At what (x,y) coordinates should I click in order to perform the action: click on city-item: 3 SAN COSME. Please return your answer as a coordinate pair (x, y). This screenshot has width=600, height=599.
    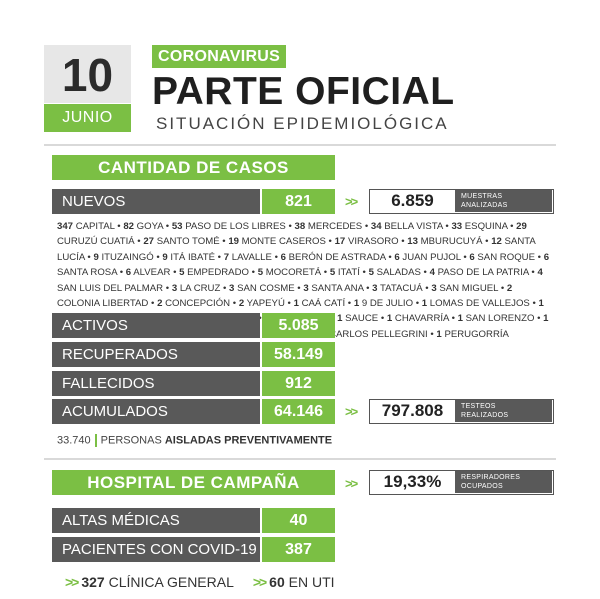
    Looking at the image, I should click on (262, 288).